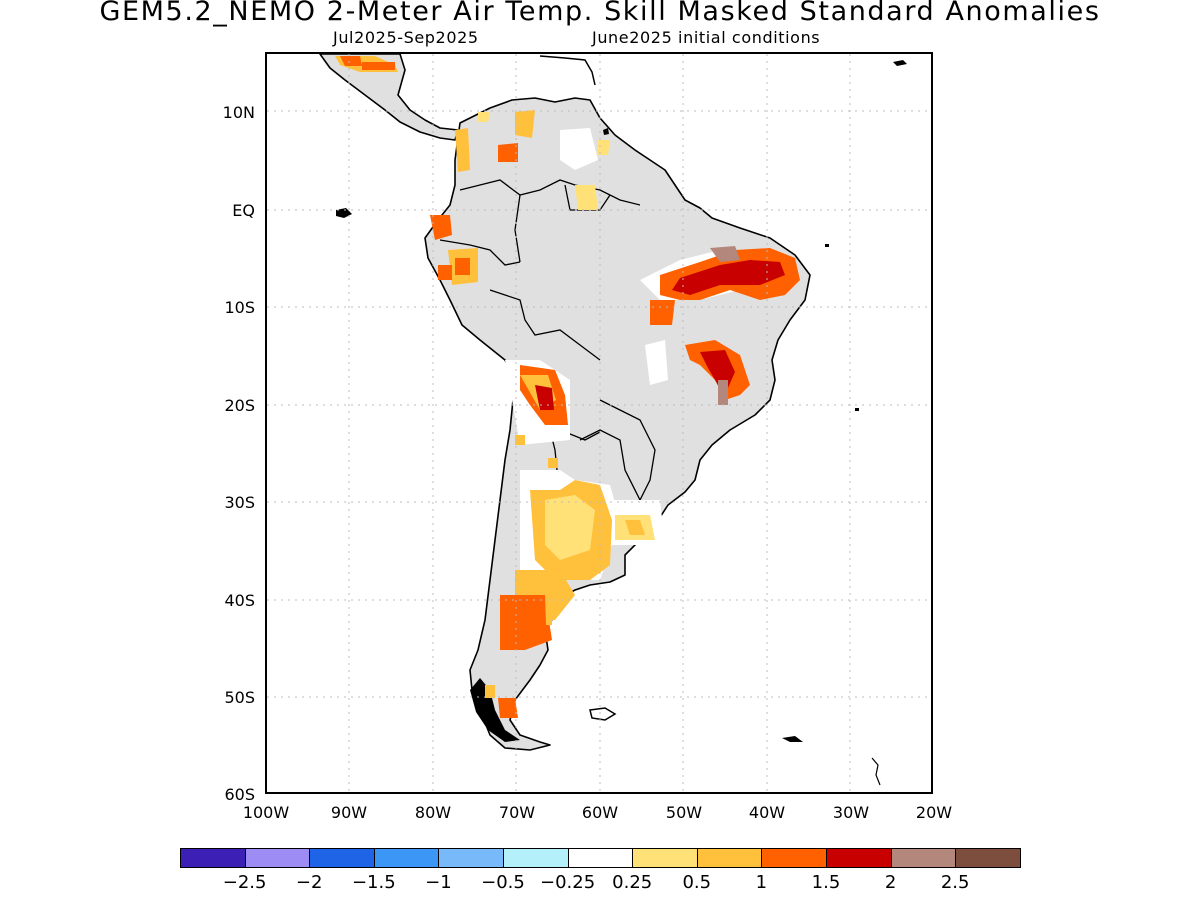 This screenshot has height=900, width=1200. Describe the element at coordinates (632, 882) in the screenshot. I see `colorbar-tick-label: 0.25` at that location.